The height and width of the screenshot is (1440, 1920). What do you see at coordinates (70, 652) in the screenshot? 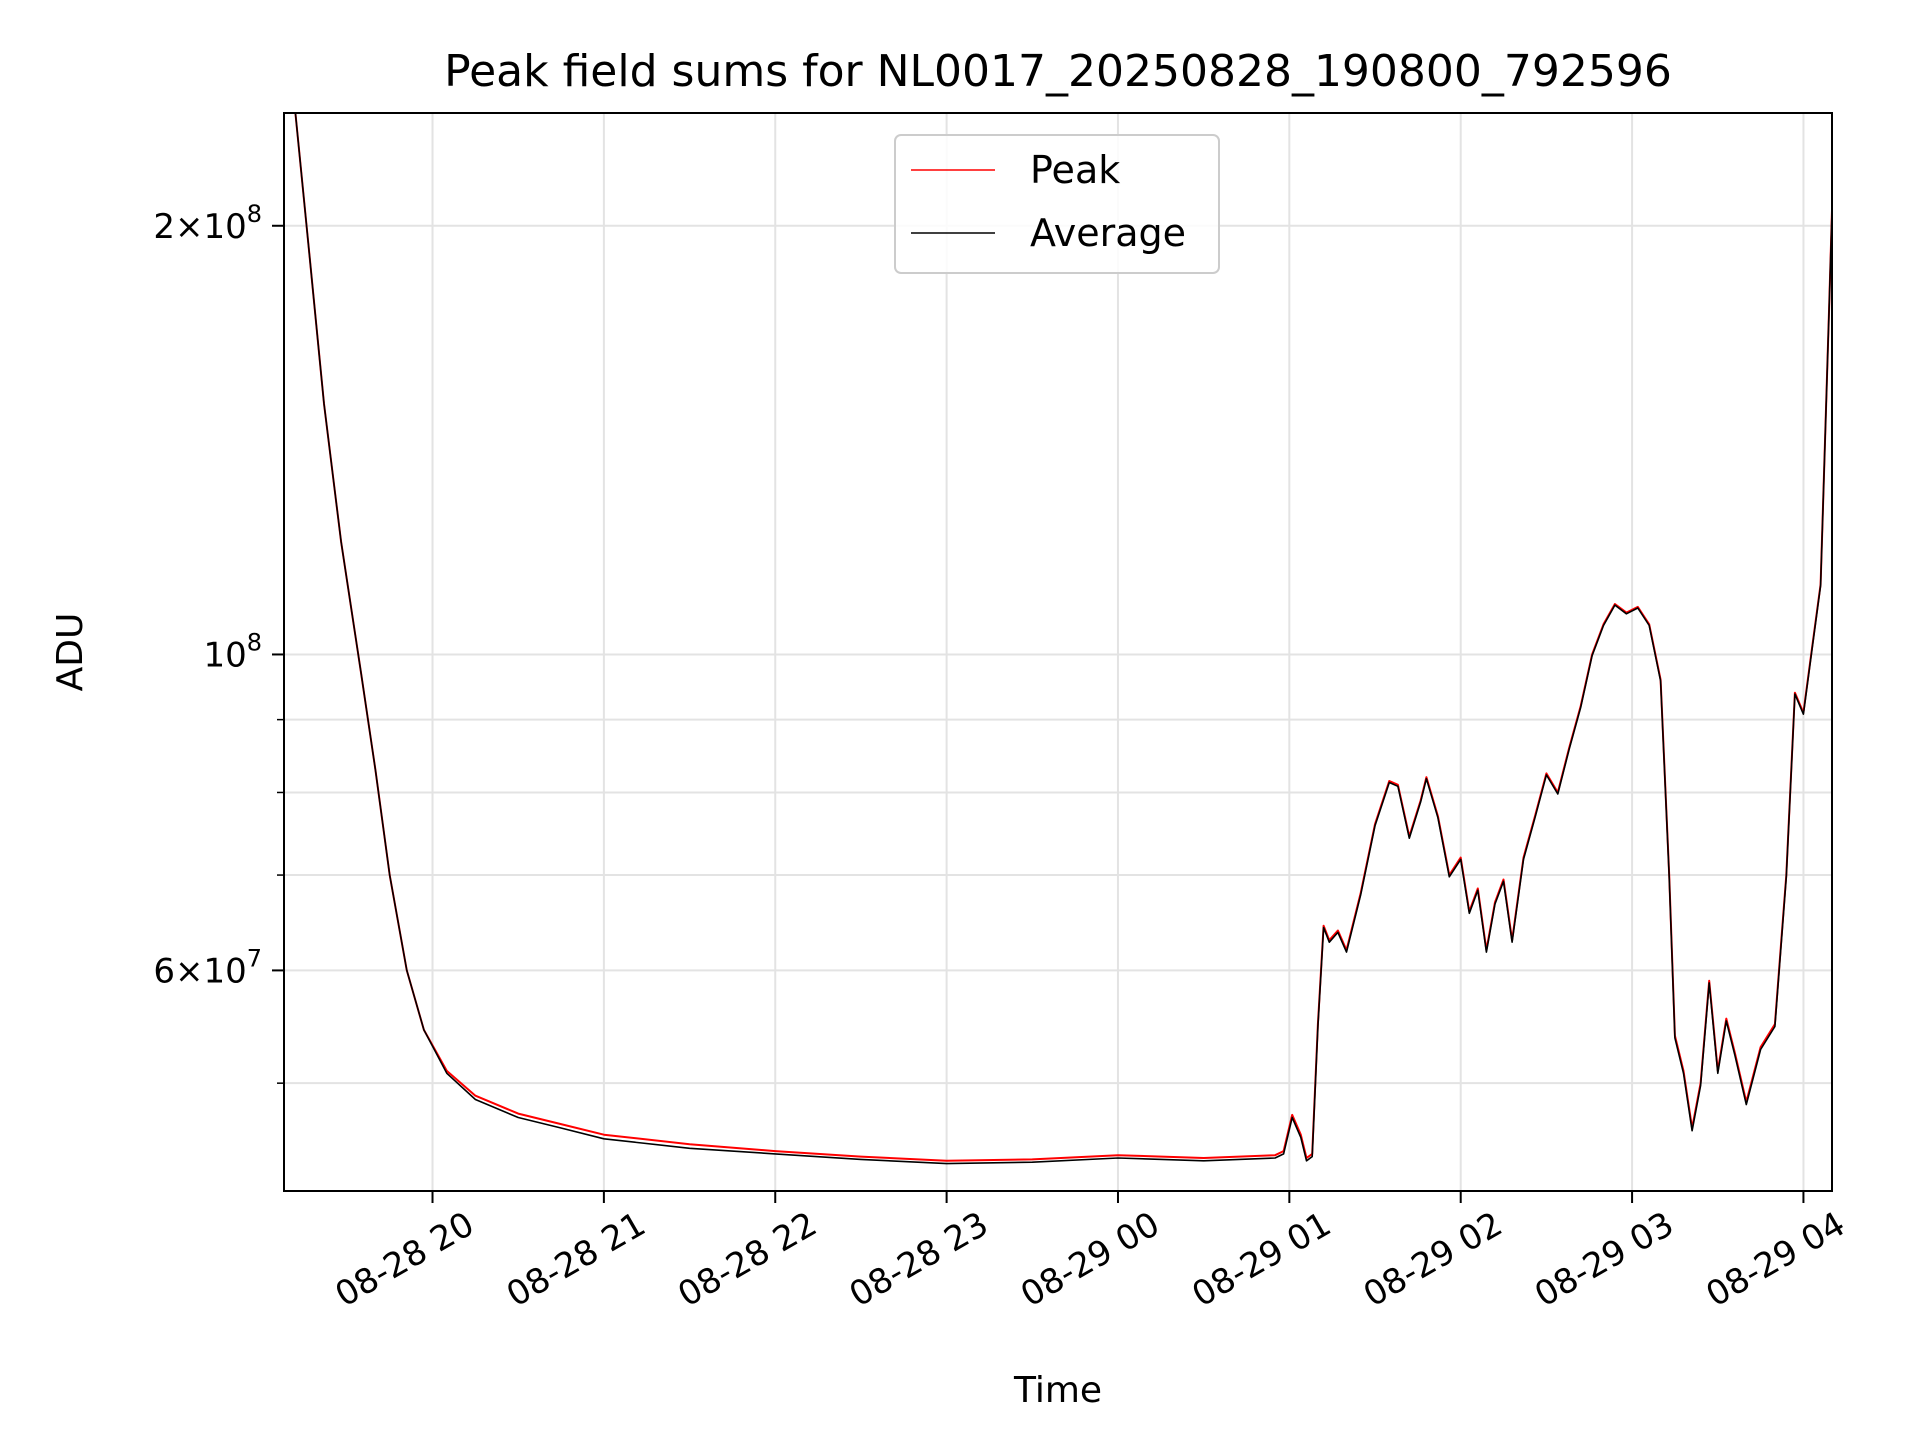
I see `y-axis-label: ADU` at bounding box center [70, 652].